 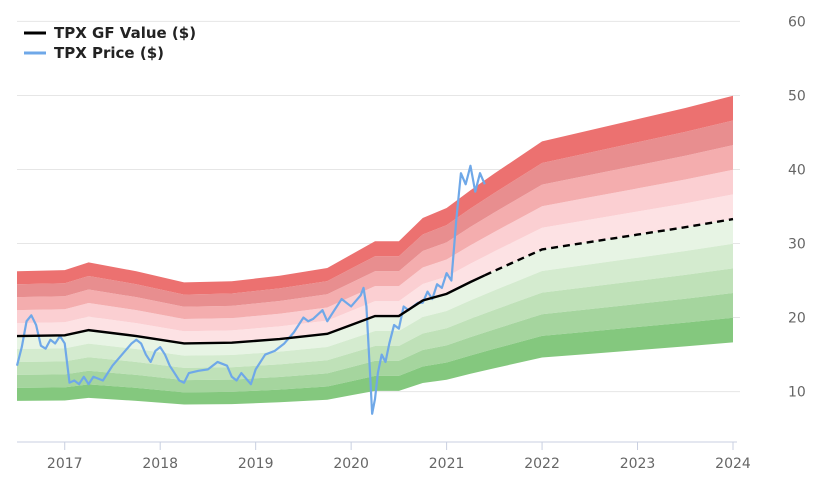 What do you see at coordinates (125, 33) in the screenshot?
I see `legend-gf-value-label: TPX GF Value ($)` at bounding box center [125, 33].